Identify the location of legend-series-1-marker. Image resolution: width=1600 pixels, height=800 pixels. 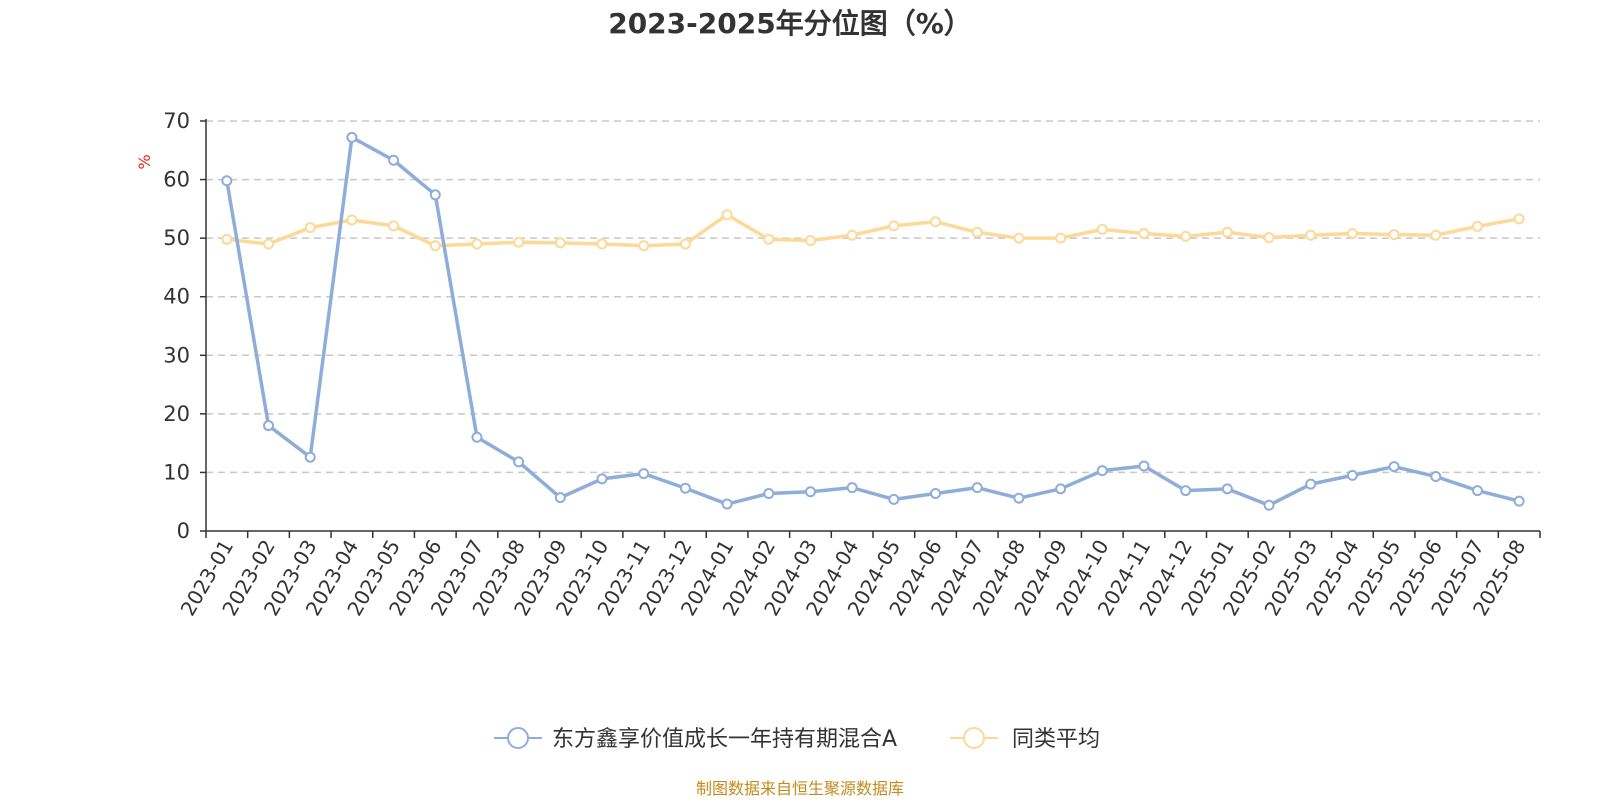
(518, 738).